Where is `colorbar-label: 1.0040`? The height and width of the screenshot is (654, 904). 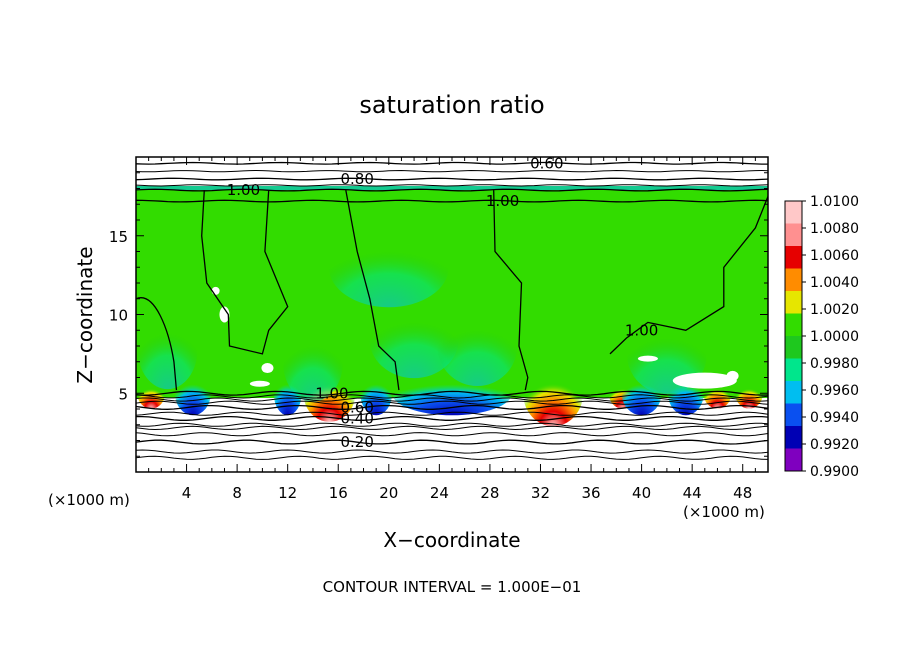
colorbar-label: 1.0040 is located at coordinates (834, 283).